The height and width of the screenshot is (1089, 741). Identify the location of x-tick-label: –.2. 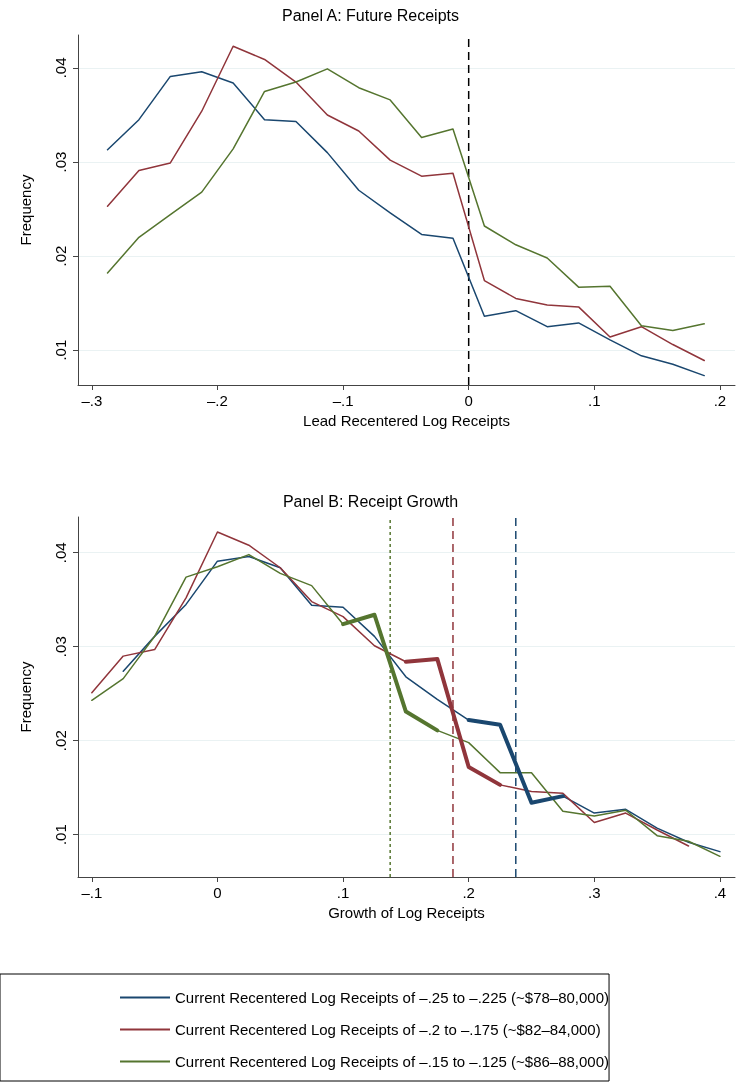
(217, 400).